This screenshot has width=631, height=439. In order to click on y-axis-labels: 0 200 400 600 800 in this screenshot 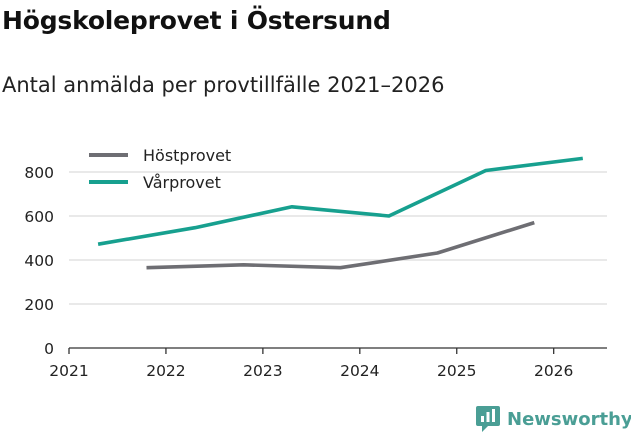, I will do `click(39, 261)`.